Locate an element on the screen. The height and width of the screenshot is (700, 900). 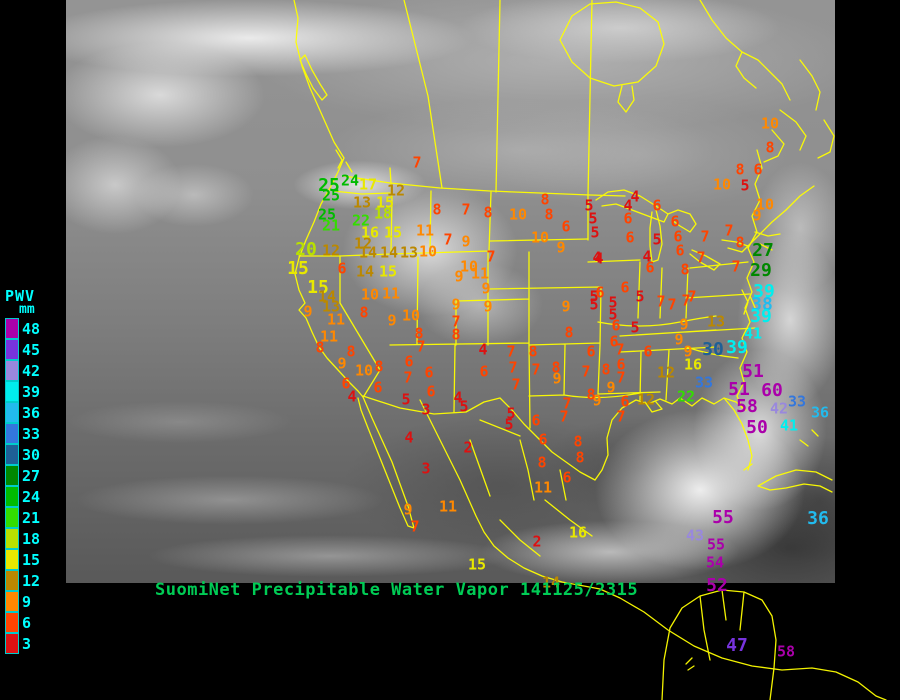
station-value: 21 is located at coordinates (331, 225).